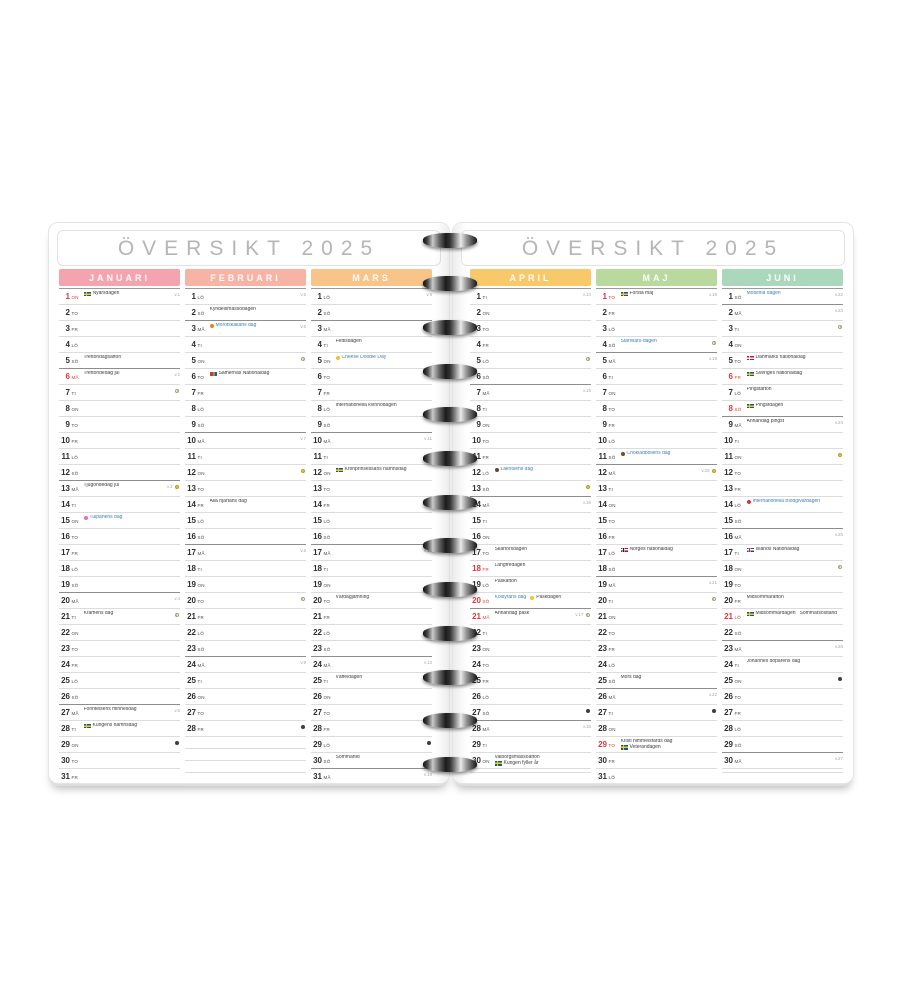  Describe the element at coordinates (786, 501) in the screenshot. I see `event-text: Internationella Blodgivardagen` at that location.